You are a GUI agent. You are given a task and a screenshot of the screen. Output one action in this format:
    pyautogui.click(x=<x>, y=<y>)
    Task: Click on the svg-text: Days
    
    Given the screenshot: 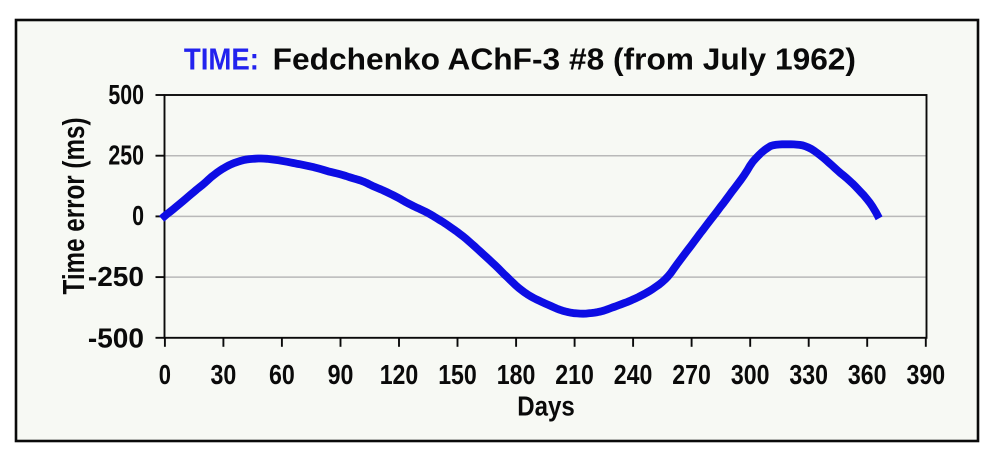 What is the action you would take?
    pyautogui.click(x=546, y=406)
    